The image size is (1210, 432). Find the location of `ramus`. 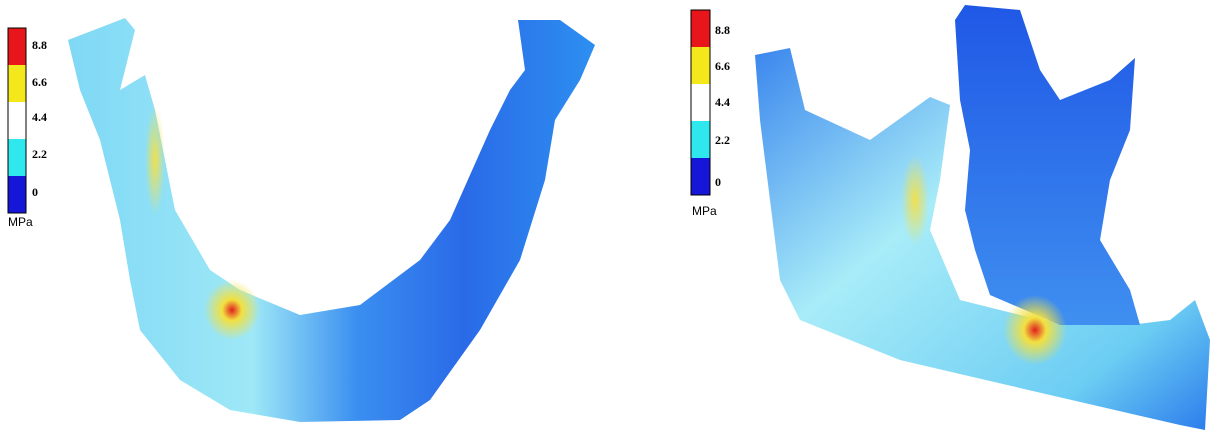

ramus is located at coordinates (1047, 165).